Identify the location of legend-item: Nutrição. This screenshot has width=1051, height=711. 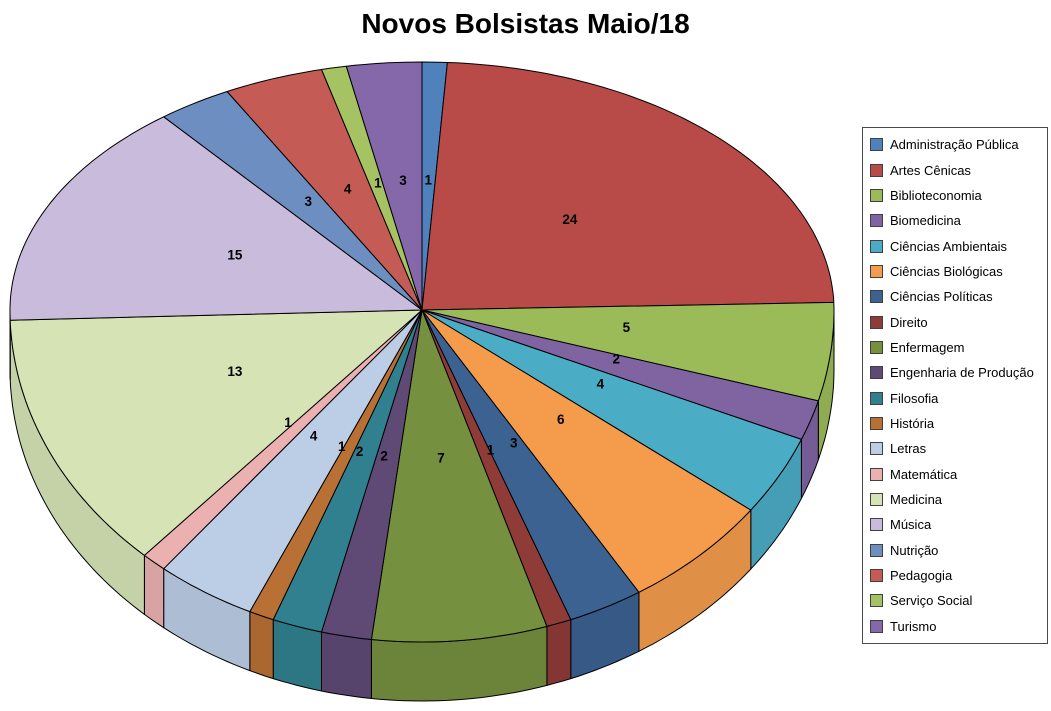
(957, 550).